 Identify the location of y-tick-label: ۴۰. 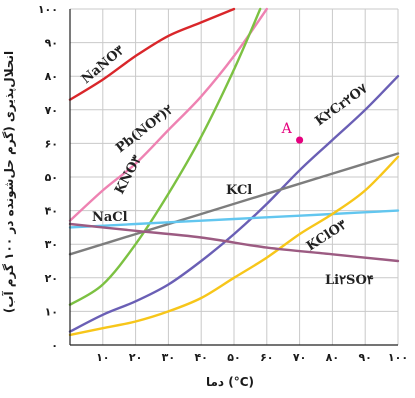
(51, 211).